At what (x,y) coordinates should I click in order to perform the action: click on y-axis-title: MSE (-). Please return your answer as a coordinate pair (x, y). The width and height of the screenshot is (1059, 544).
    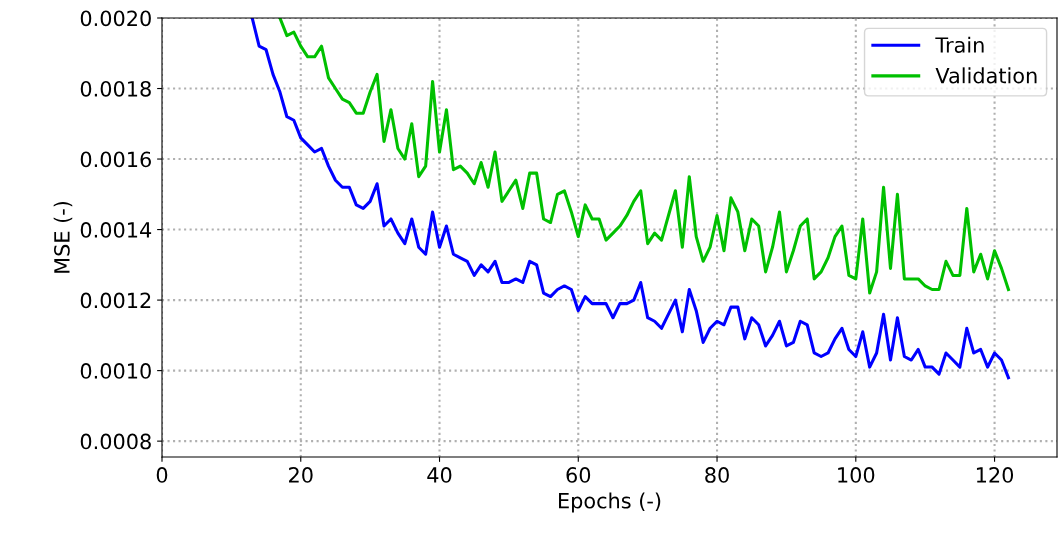
    Looking at the image, I should click on (63, 237).